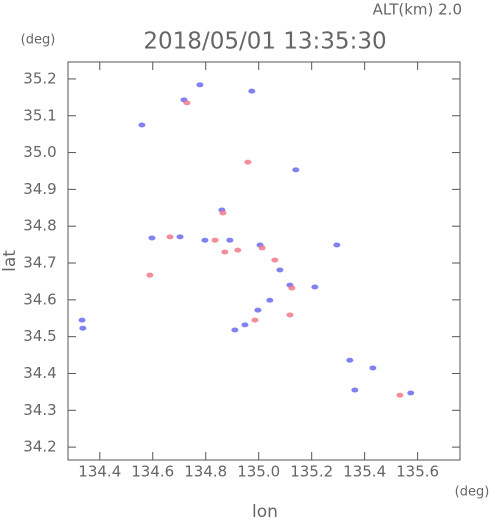 The image size is (491, 521). Describe the element at coordinates (38, 40) in the screenshot. I see `y-unit: (deg)` at that location.